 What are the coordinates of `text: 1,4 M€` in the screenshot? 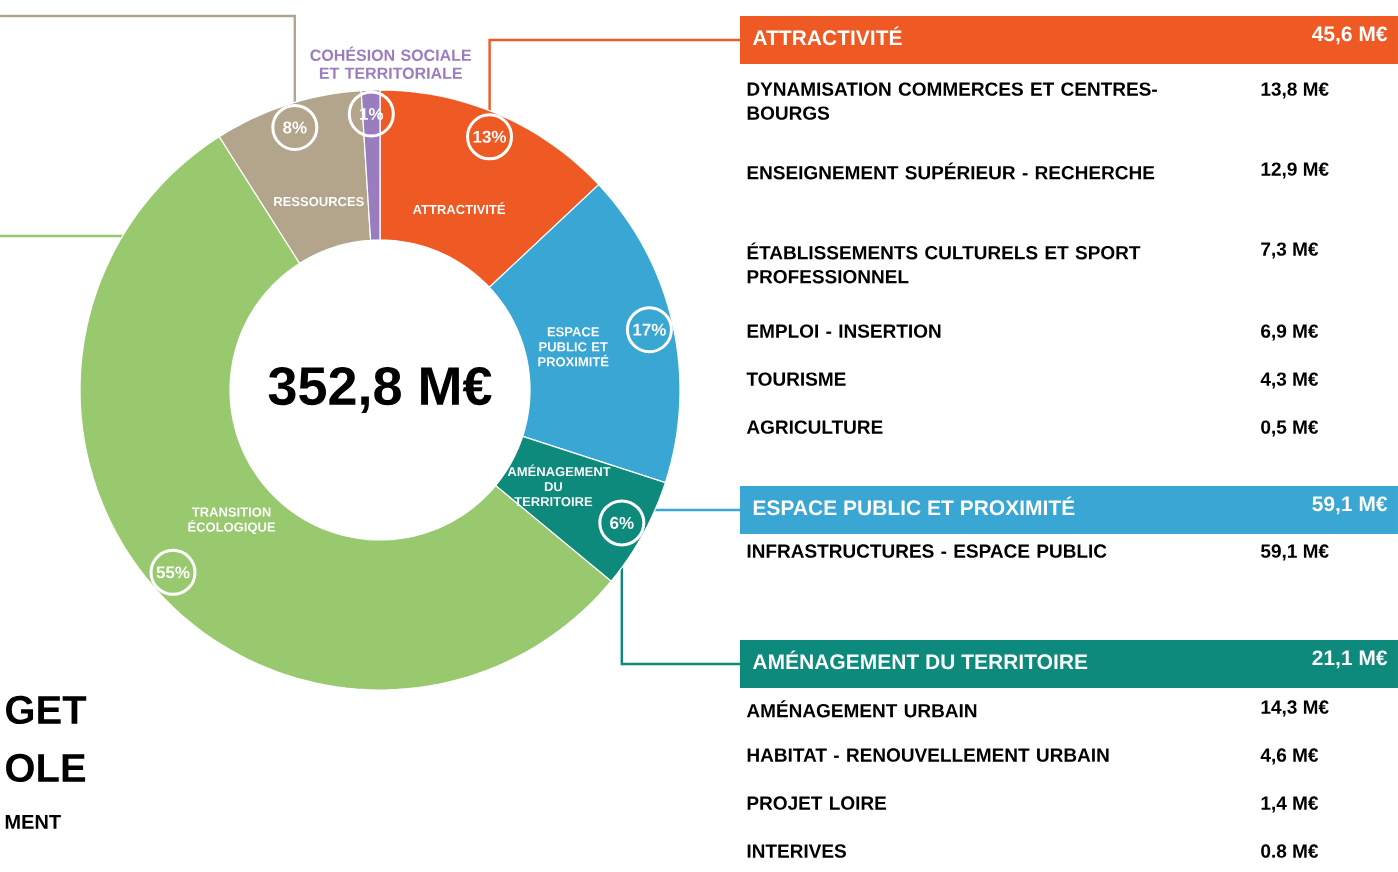 It's located at (1290, 804).